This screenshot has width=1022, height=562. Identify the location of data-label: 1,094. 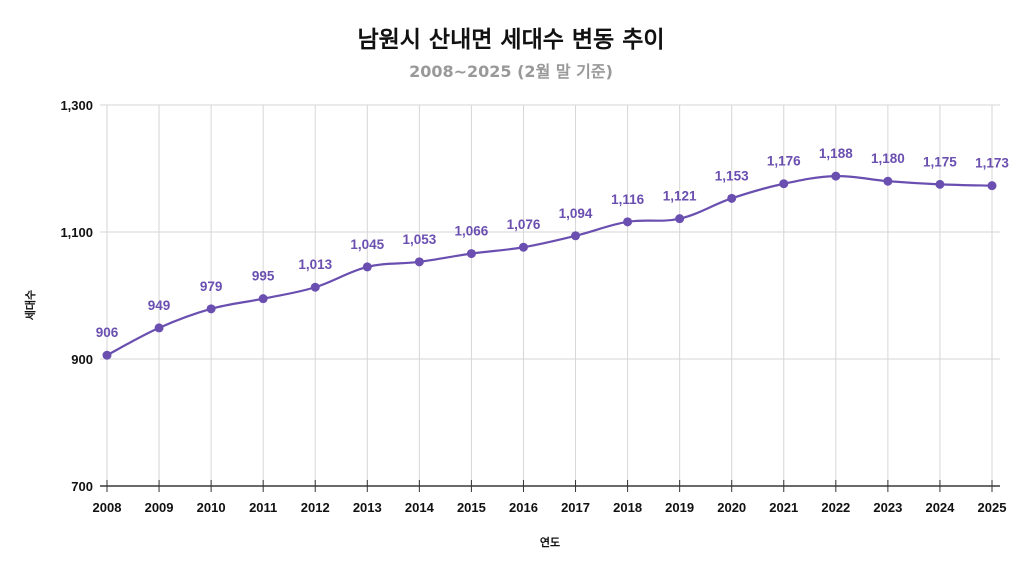
(576, 213).